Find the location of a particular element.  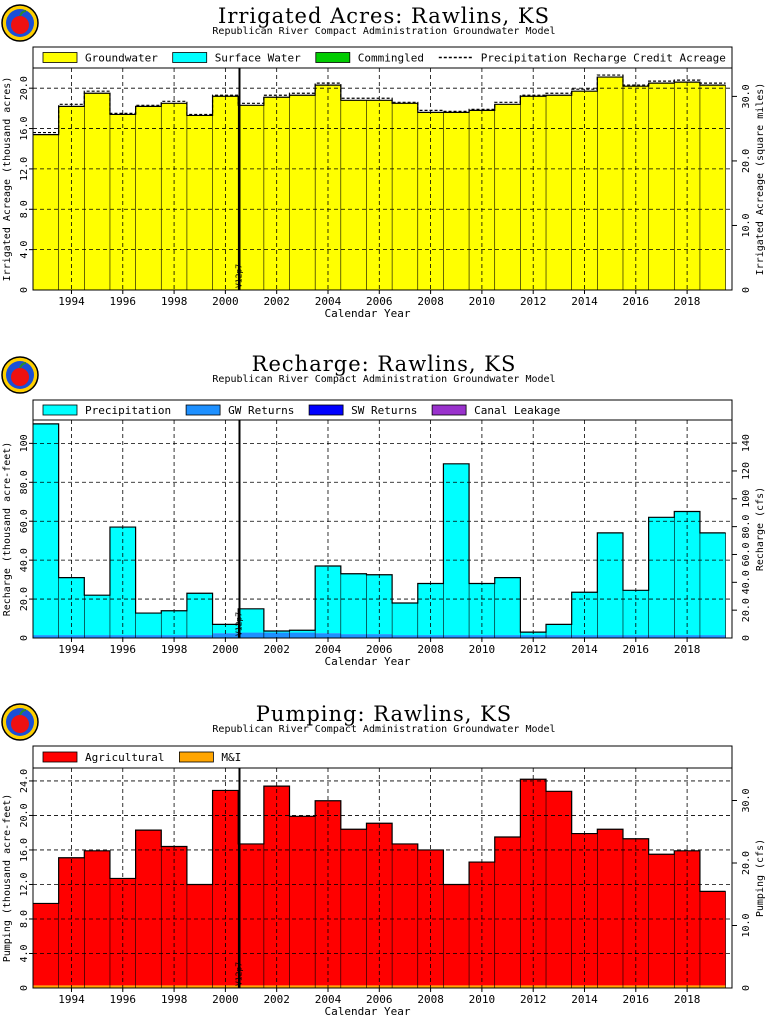

series-outline is located at coordinates (379, 841).